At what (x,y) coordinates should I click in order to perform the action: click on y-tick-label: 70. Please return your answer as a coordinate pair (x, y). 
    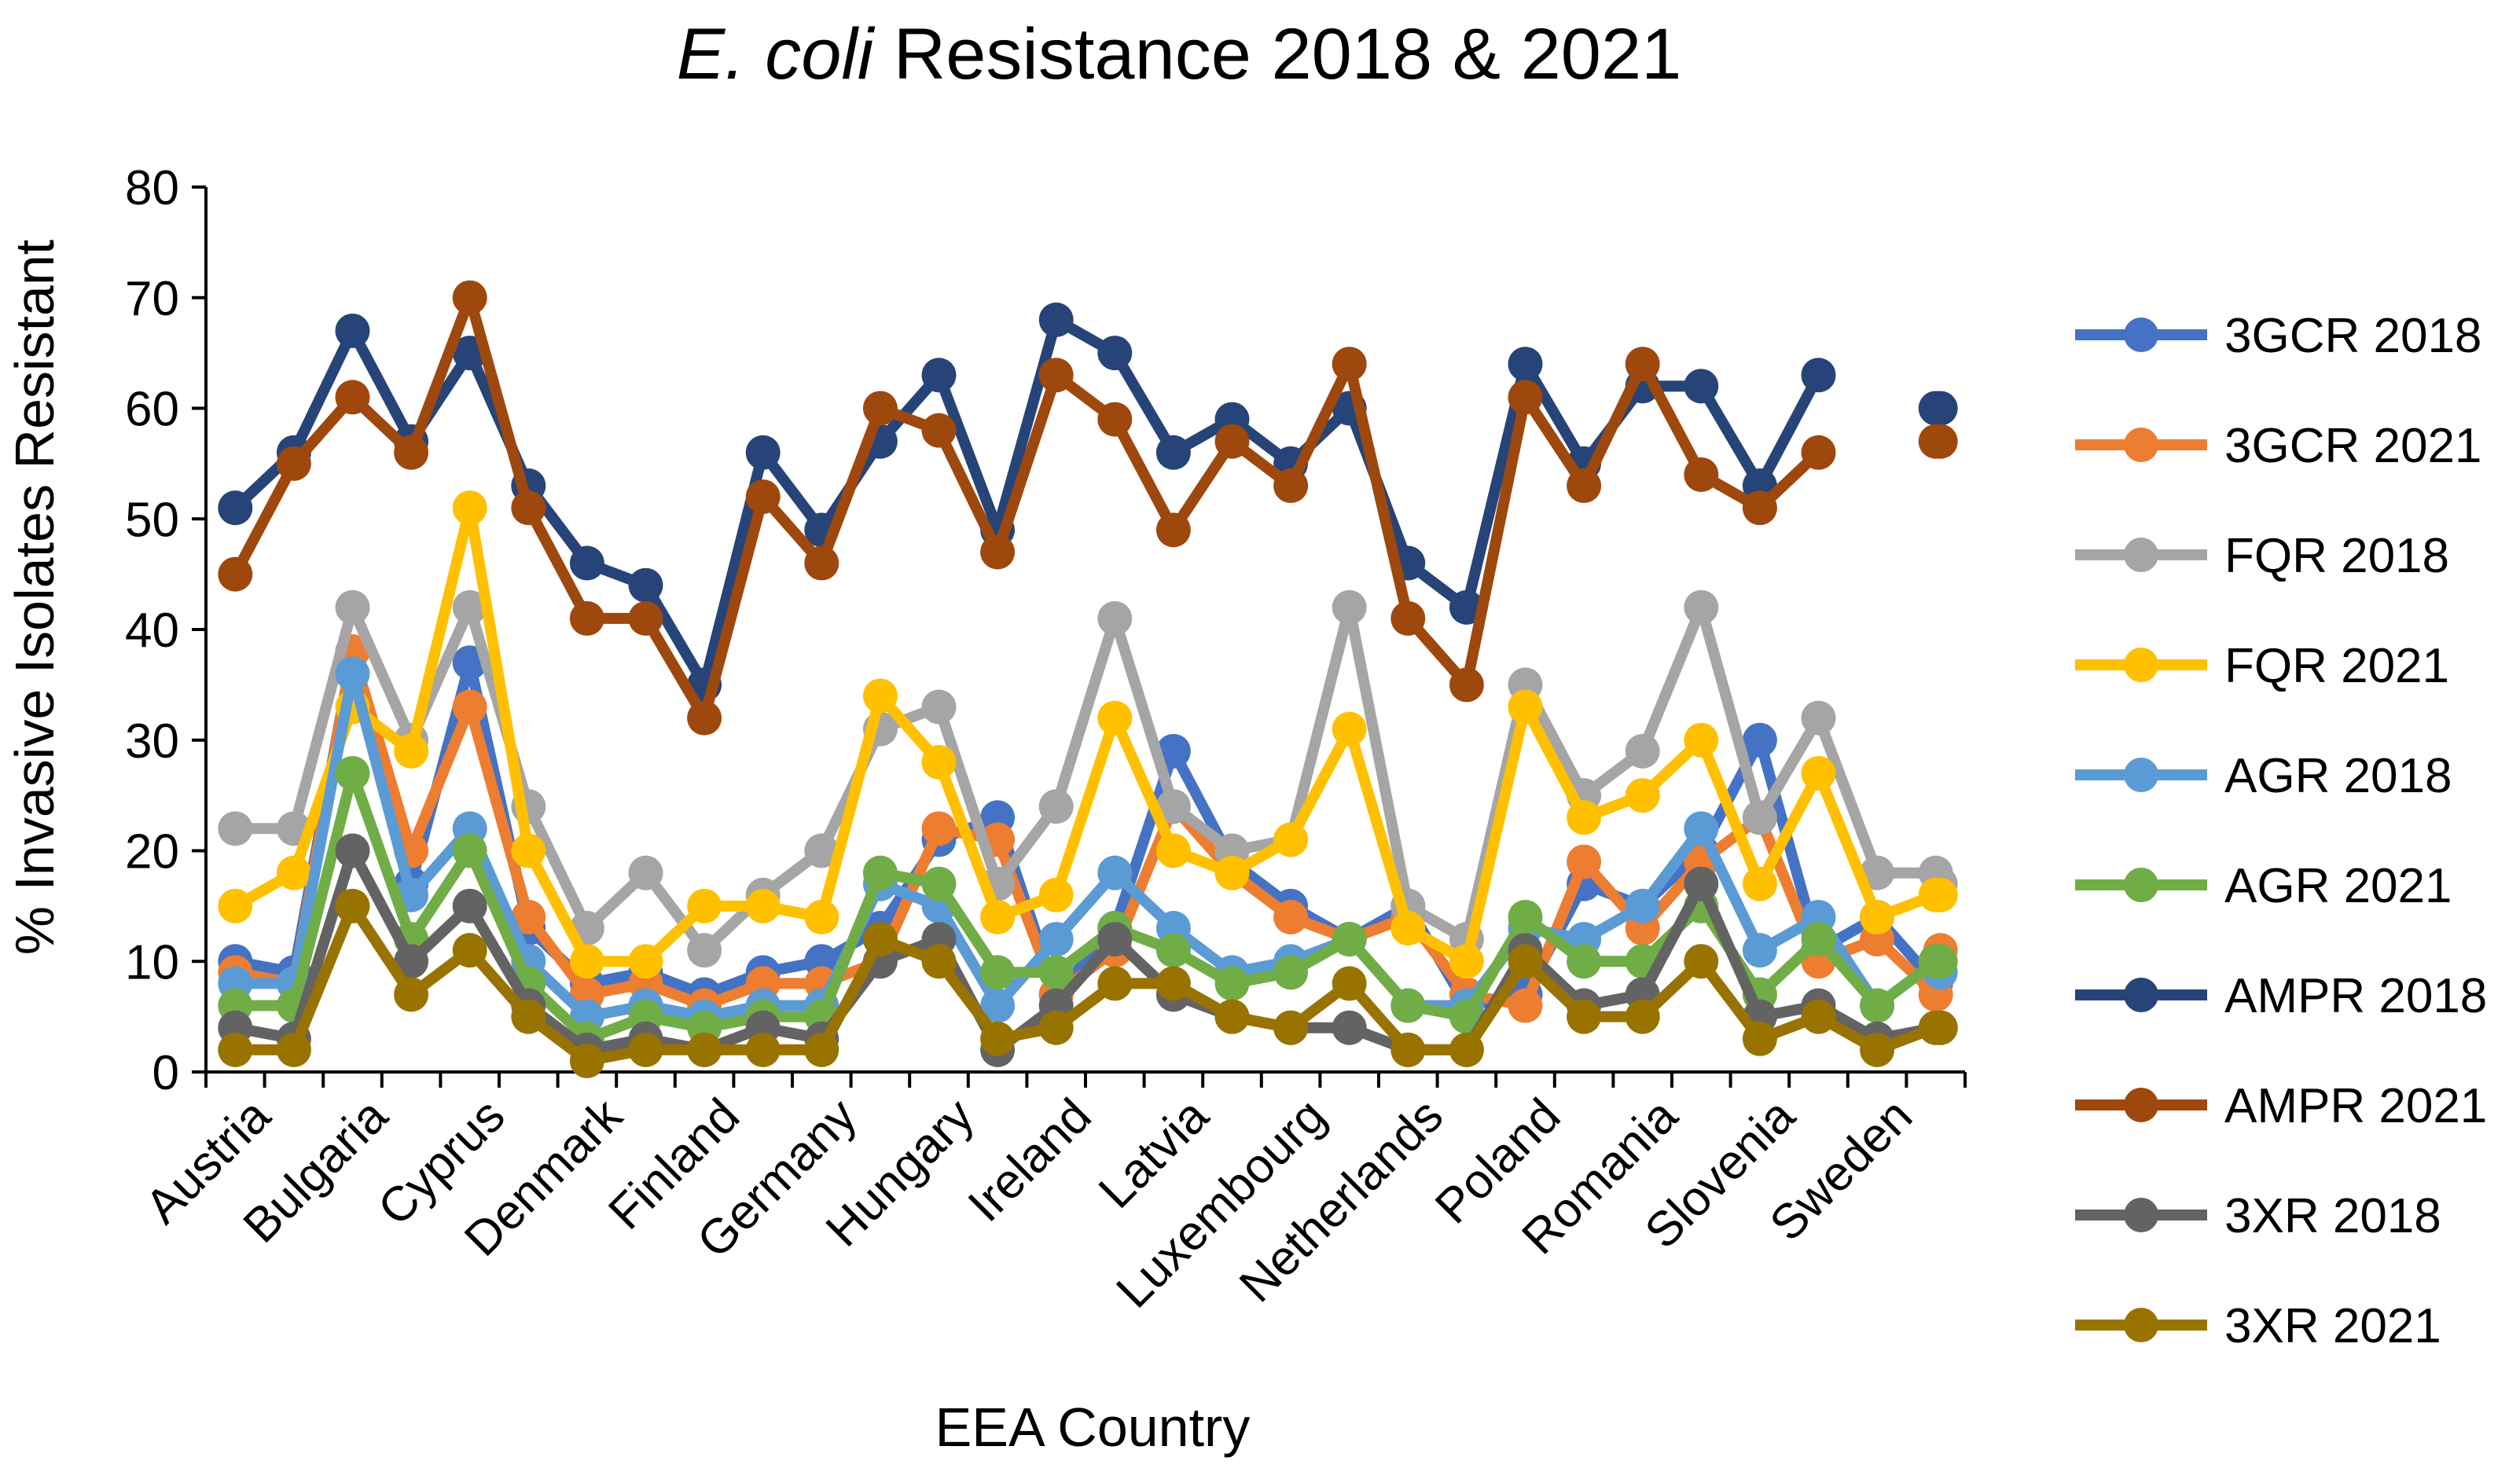
    Looking at the image, I should click on (152, 299).